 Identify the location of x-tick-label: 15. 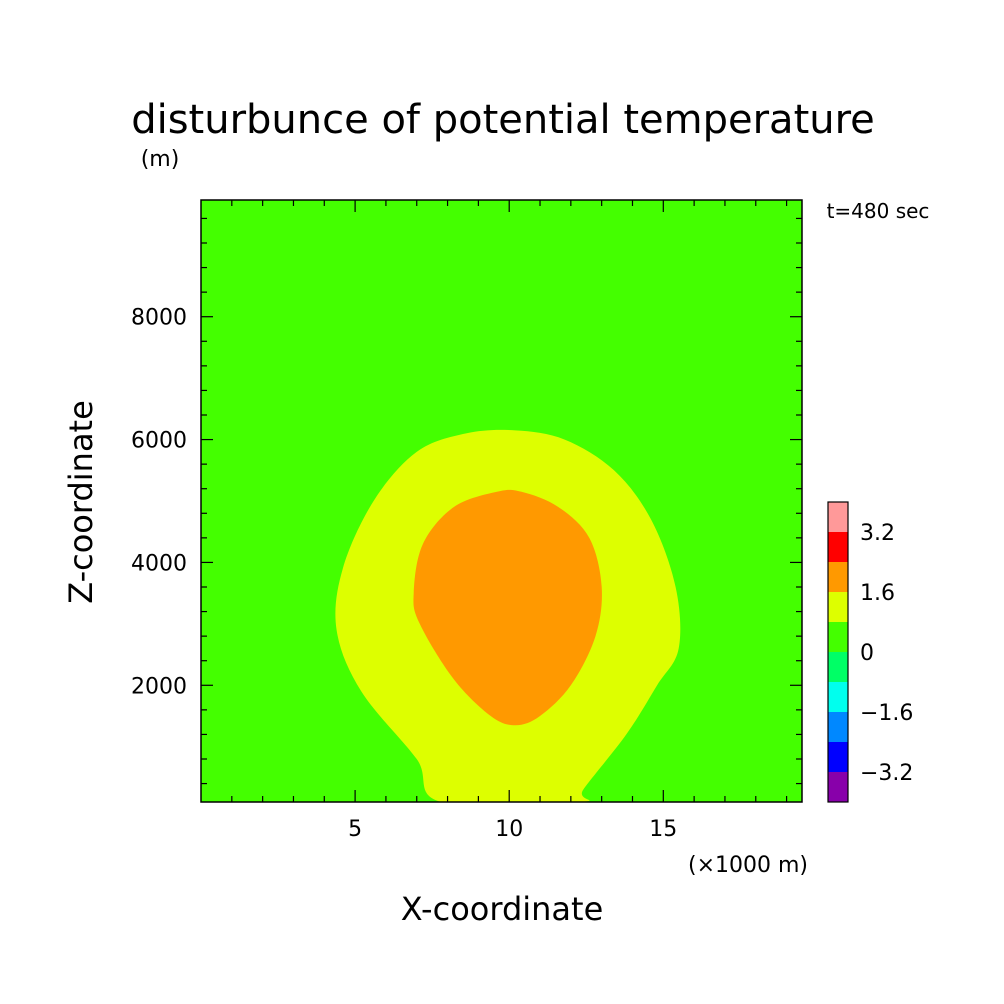
(663, 829).